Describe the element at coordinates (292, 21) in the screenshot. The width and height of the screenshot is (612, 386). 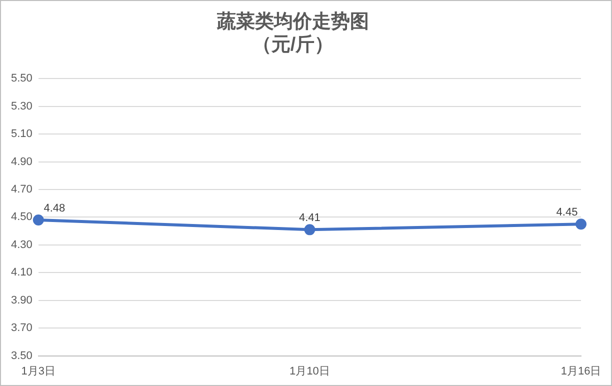
I see `chart-title: 蔬菜类均价走势图` at that location.